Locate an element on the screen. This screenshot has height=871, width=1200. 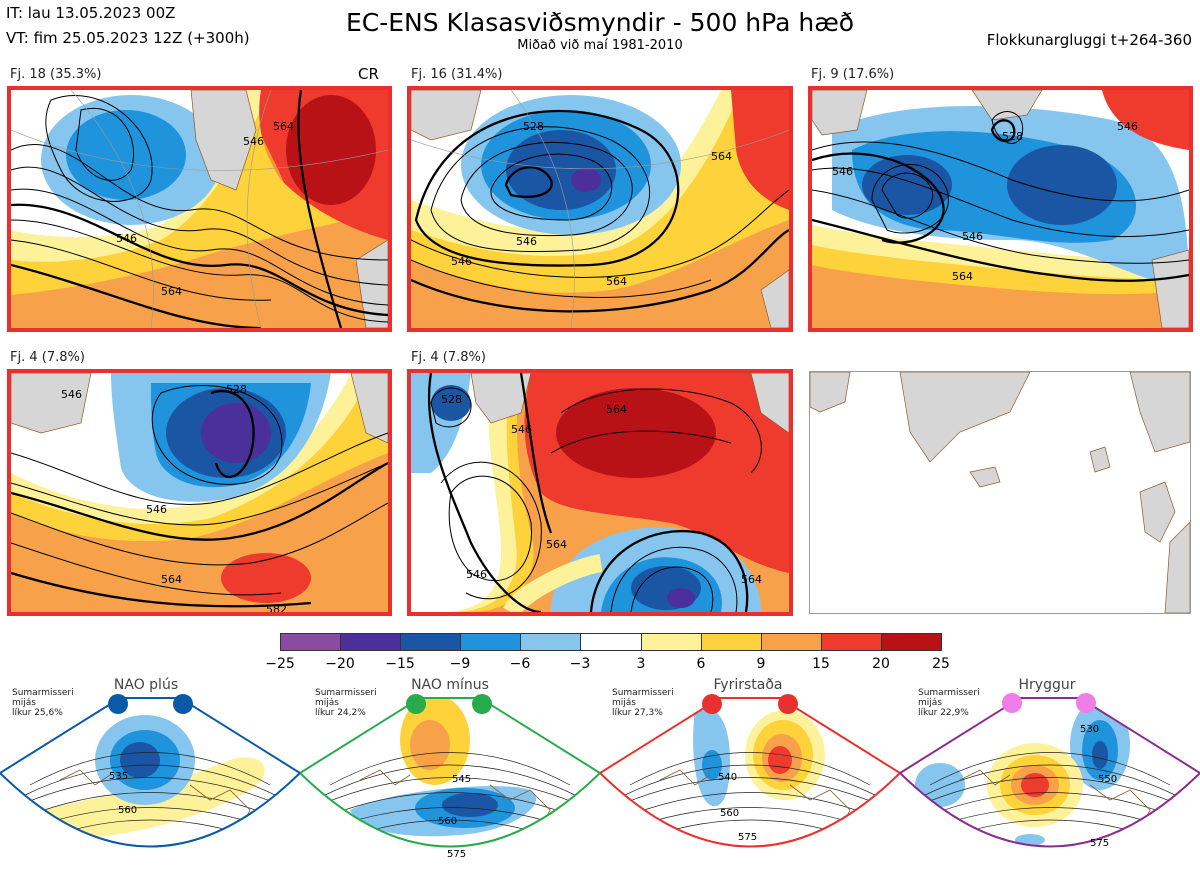
panel-3-label: Fj. 9 (17.6%) is located at coordinates (853, 74).